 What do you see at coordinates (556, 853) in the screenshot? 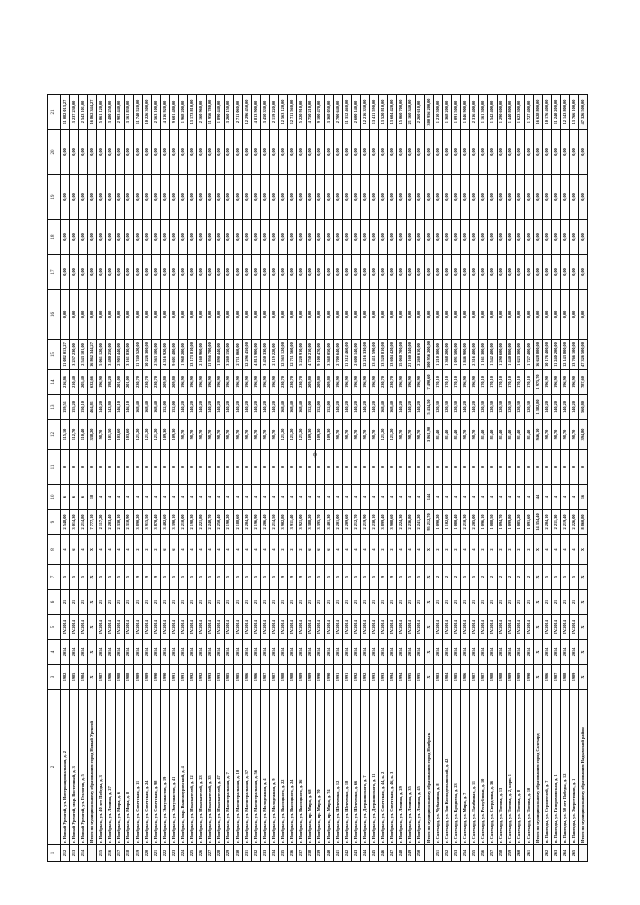
I see `row-number: 263` at bounding box center [556, 853].